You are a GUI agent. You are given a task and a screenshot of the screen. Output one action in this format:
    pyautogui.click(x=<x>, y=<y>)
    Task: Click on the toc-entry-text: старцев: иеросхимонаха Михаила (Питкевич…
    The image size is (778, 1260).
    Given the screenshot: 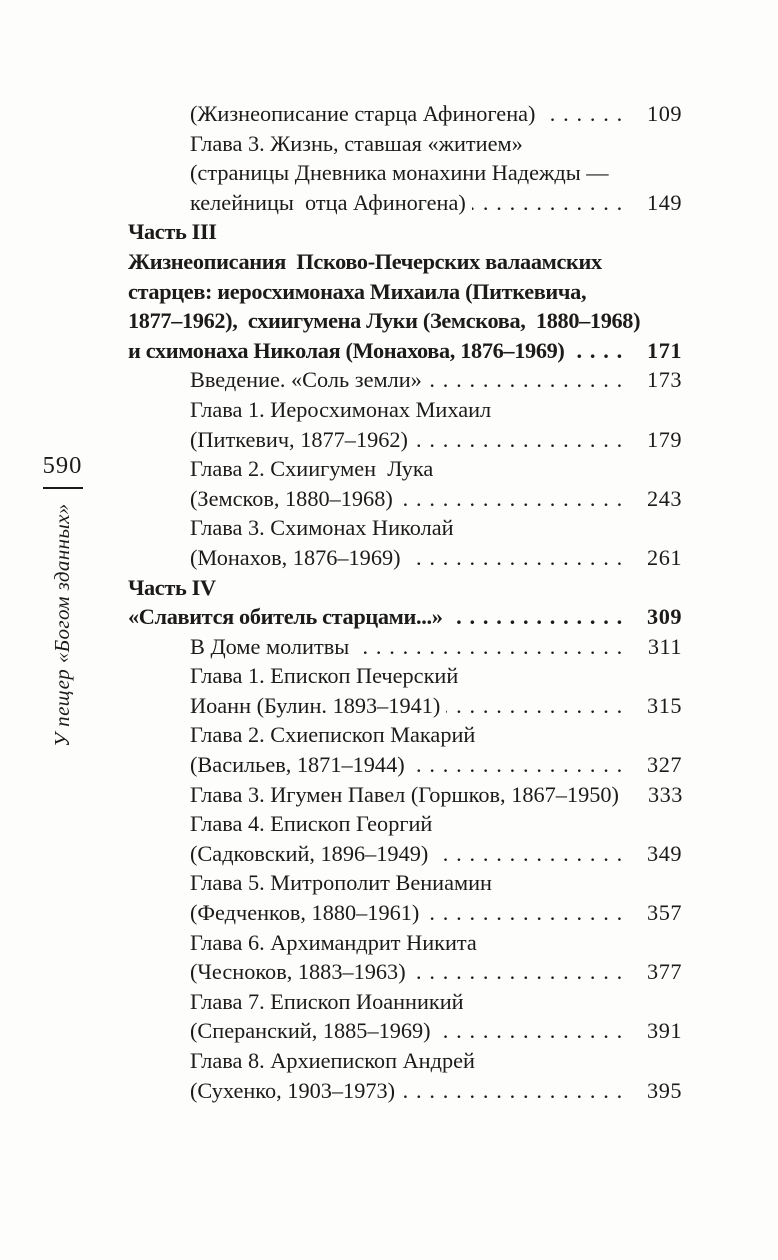 What is the action you would take?
    pyautogui.click(x=357, y=291)
    